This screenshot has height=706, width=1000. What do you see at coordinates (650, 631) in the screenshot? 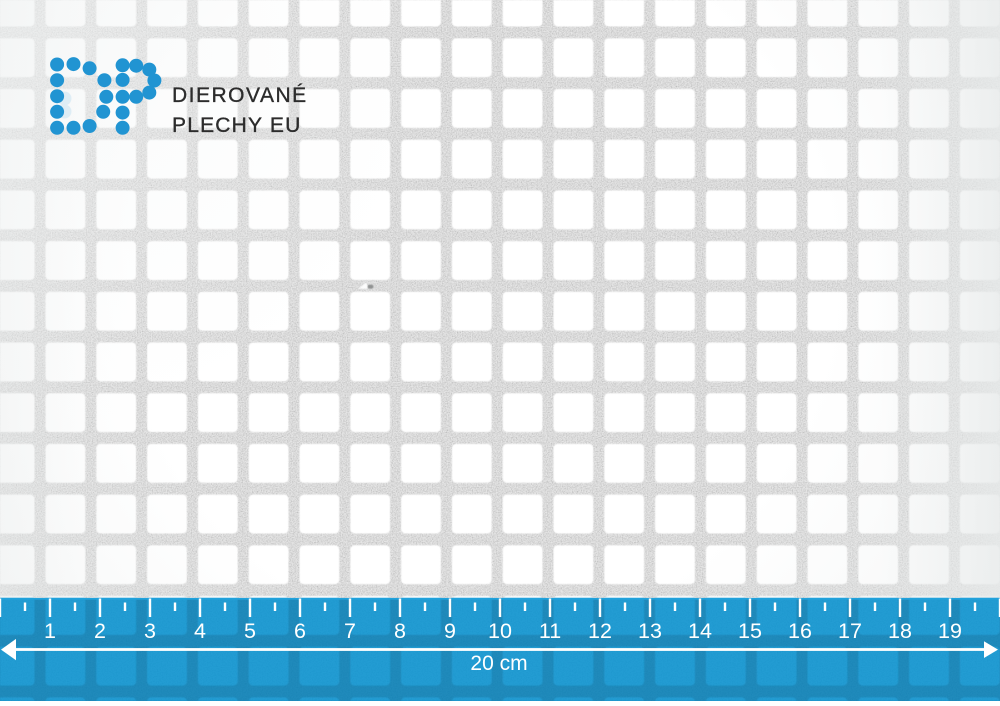
I see `svg-text: 13` at bounding box center [650, 631].